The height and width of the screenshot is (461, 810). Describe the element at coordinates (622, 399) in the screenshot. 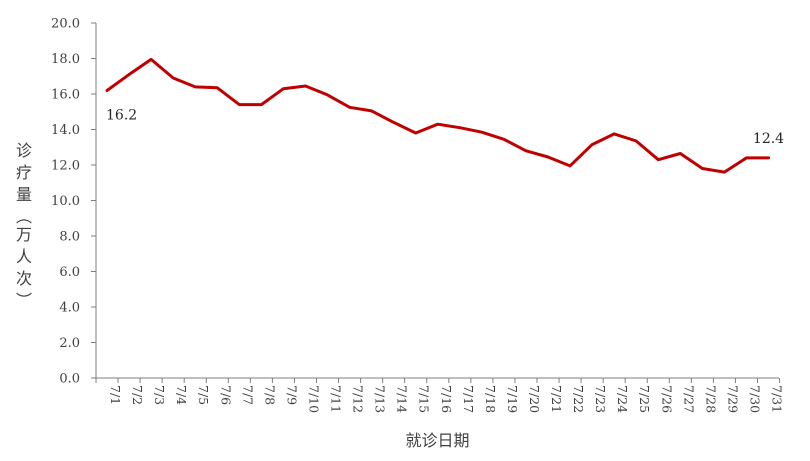

I see `x-tick-label: 7/24` at that location.